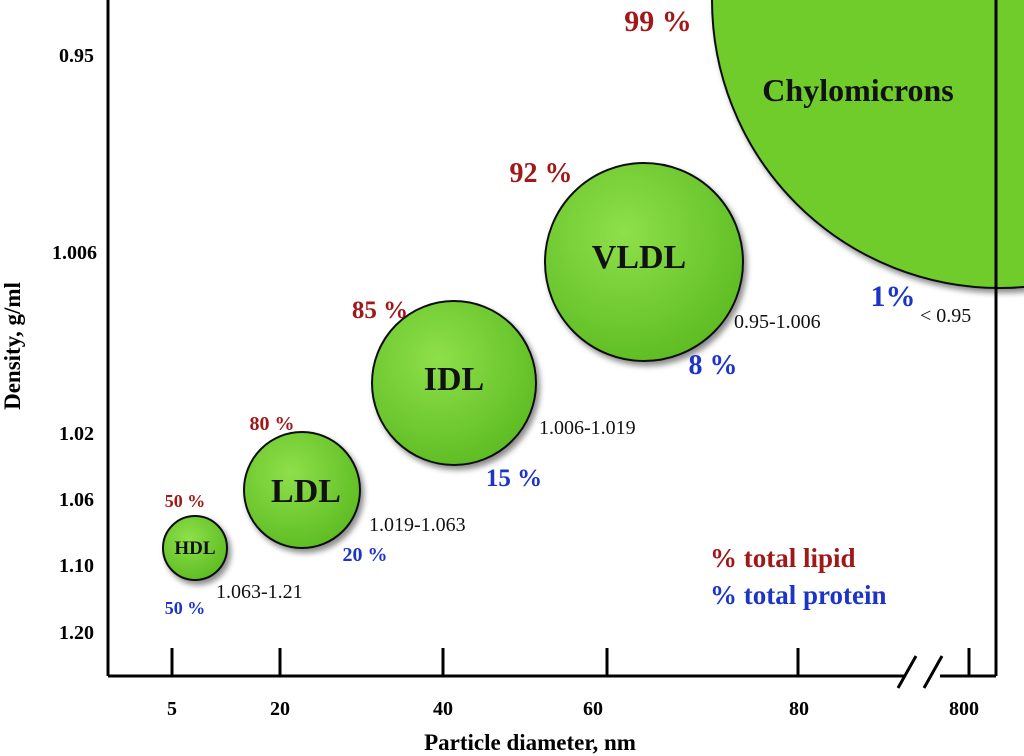 The width and height of the screenshot is (1024, 756). What do you see at coordinates (857, 90) in the screenshot?
I see `bubble-label-chylomicrons: Chylomicrons` at bounding box center [857, 90].